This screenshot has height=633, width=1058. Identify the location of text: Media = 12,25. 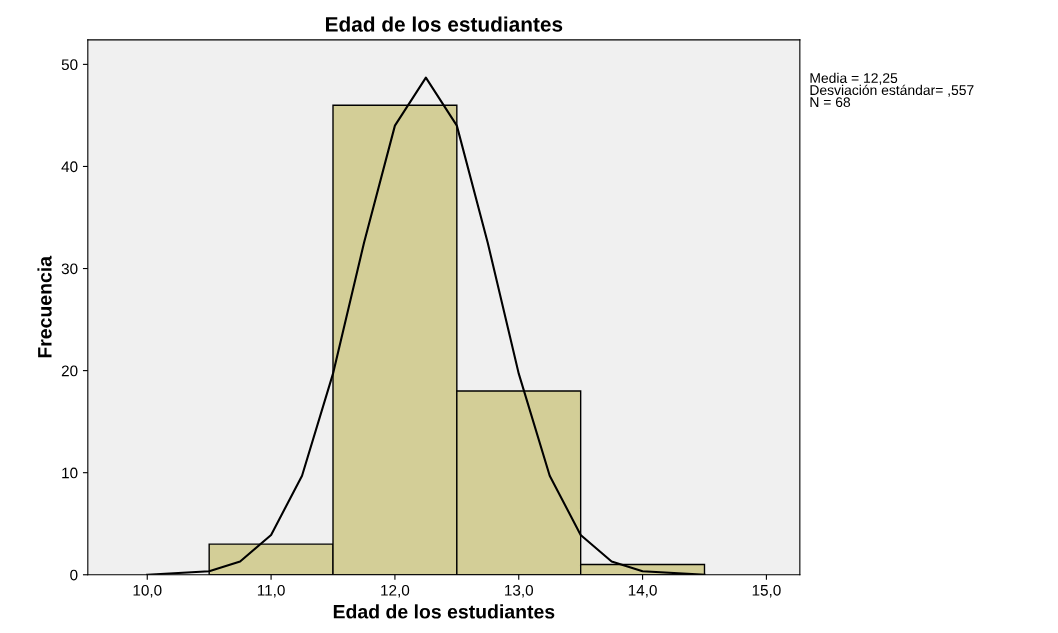
(854, 78).